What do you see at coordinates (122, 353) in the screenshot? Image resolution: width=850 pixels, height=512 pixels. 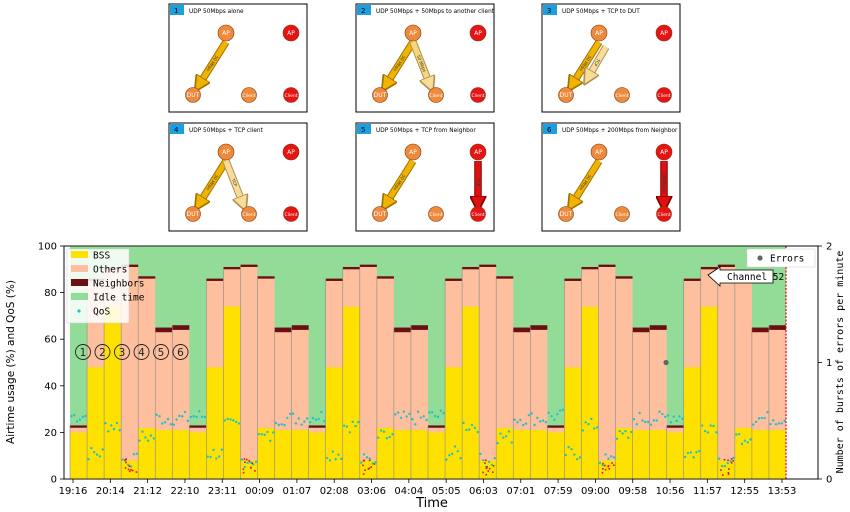 I see `marker-label: 3` at bounding box center [122, 353].